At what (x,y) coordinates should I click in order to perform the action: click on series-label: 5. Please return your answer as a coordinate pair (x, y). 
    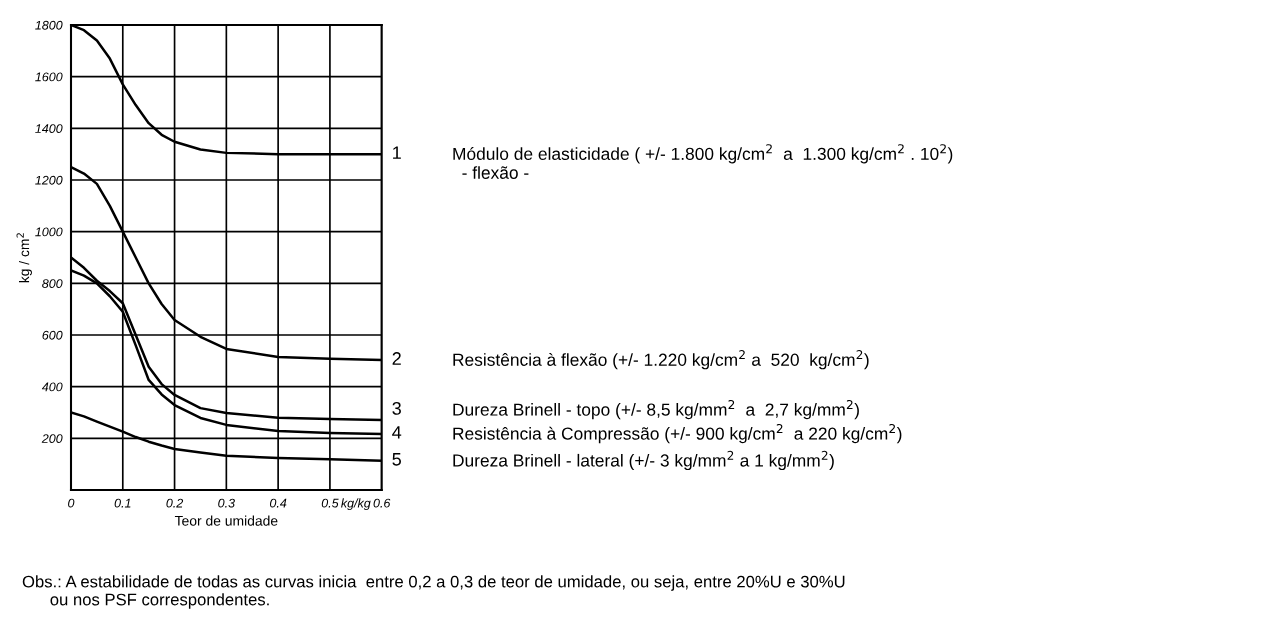
    Looking at the image, I should click on (396, 459).